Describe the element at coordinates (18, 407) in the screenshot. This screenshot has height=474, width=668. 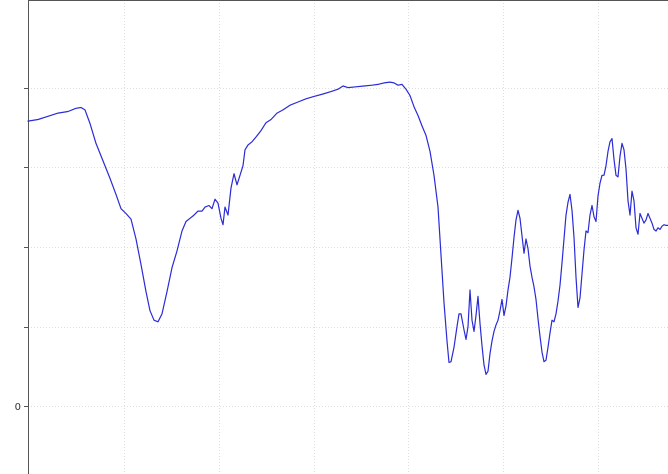
I see `y-tick-label: 0` at that location.